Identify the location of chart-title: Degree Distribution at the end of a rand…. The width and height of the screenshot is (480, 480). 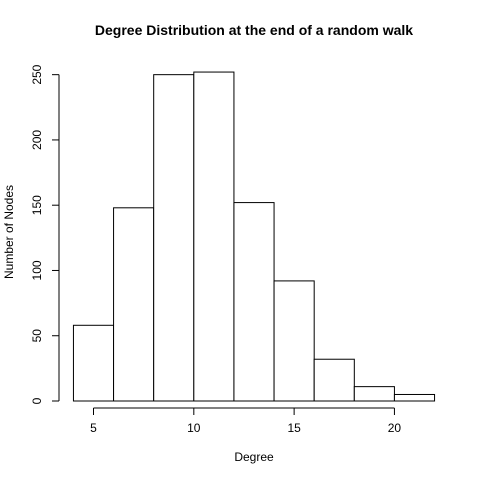
(254, 30).